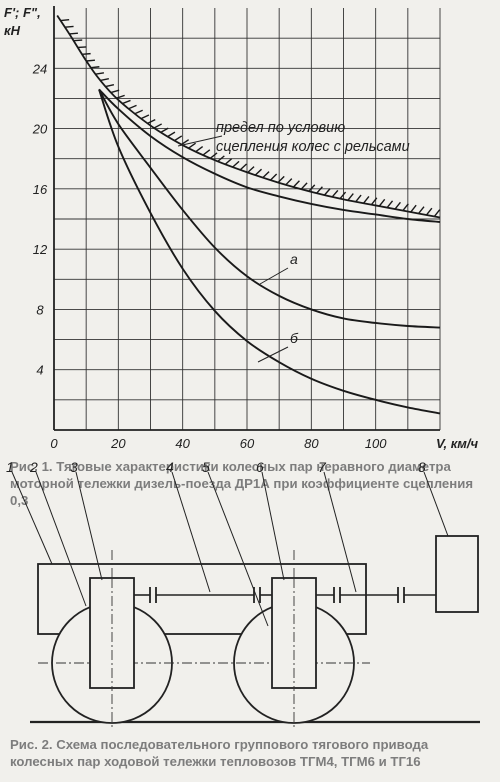  I want to click on y-tick-label: 8, so click(40, 309).